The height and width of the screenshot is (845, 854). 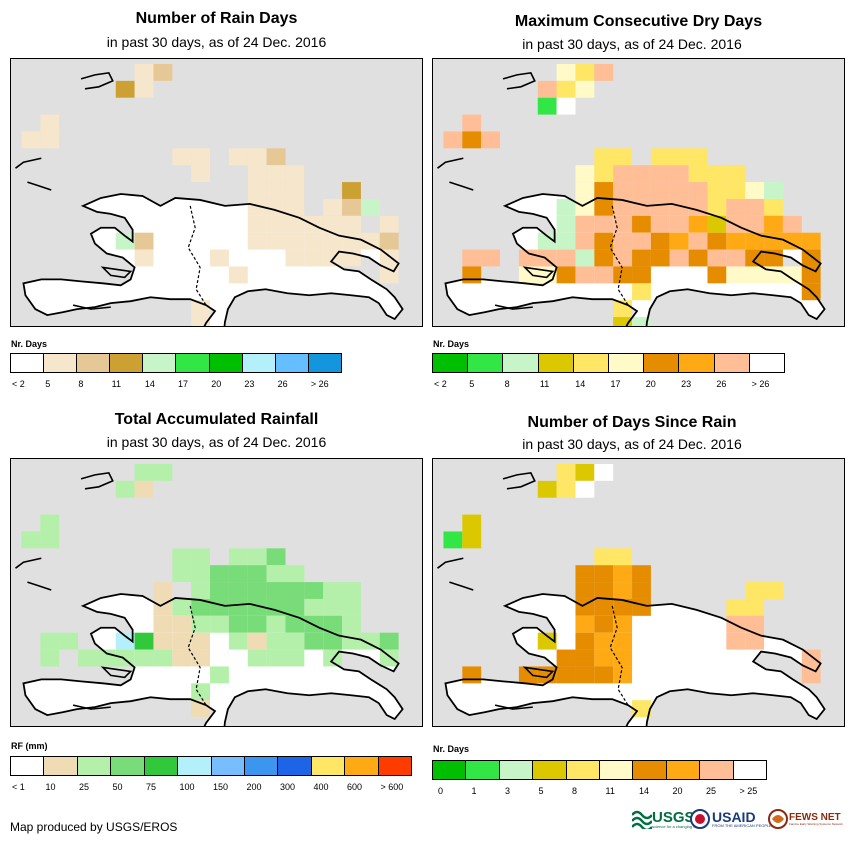 I want to click on legend-label: 600, so click(x=355, y=787).